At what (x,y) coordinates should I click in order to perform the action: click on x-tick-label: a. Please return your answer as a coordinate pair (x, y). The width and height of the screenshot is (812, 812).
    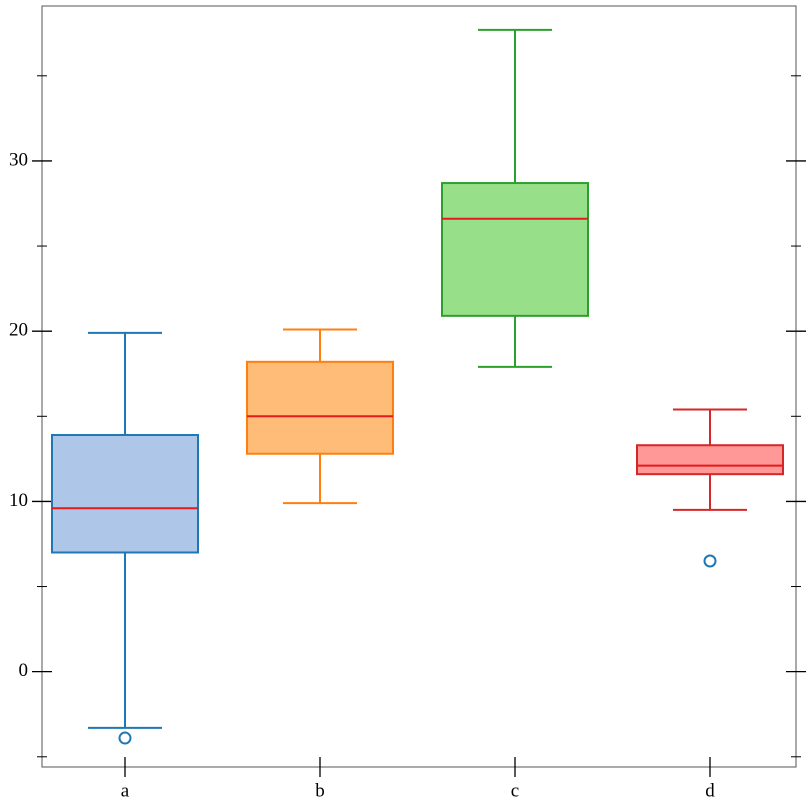
    Looking at the image, I should click on (125, 790).